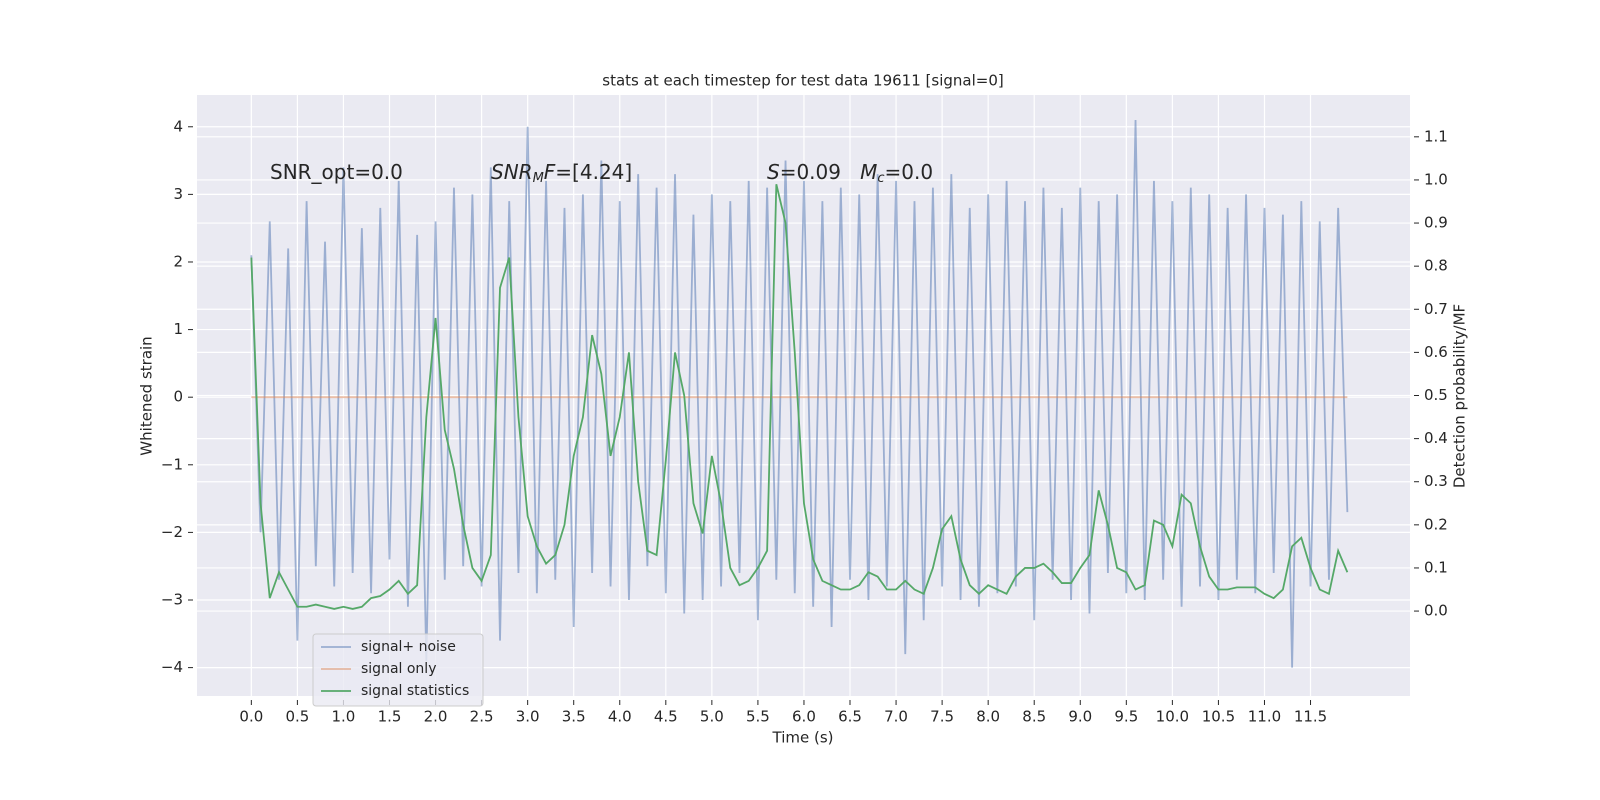 The width and height of the screenshot is (1600, 800). I want to click on legend-label: signal only, so click(398, 669).